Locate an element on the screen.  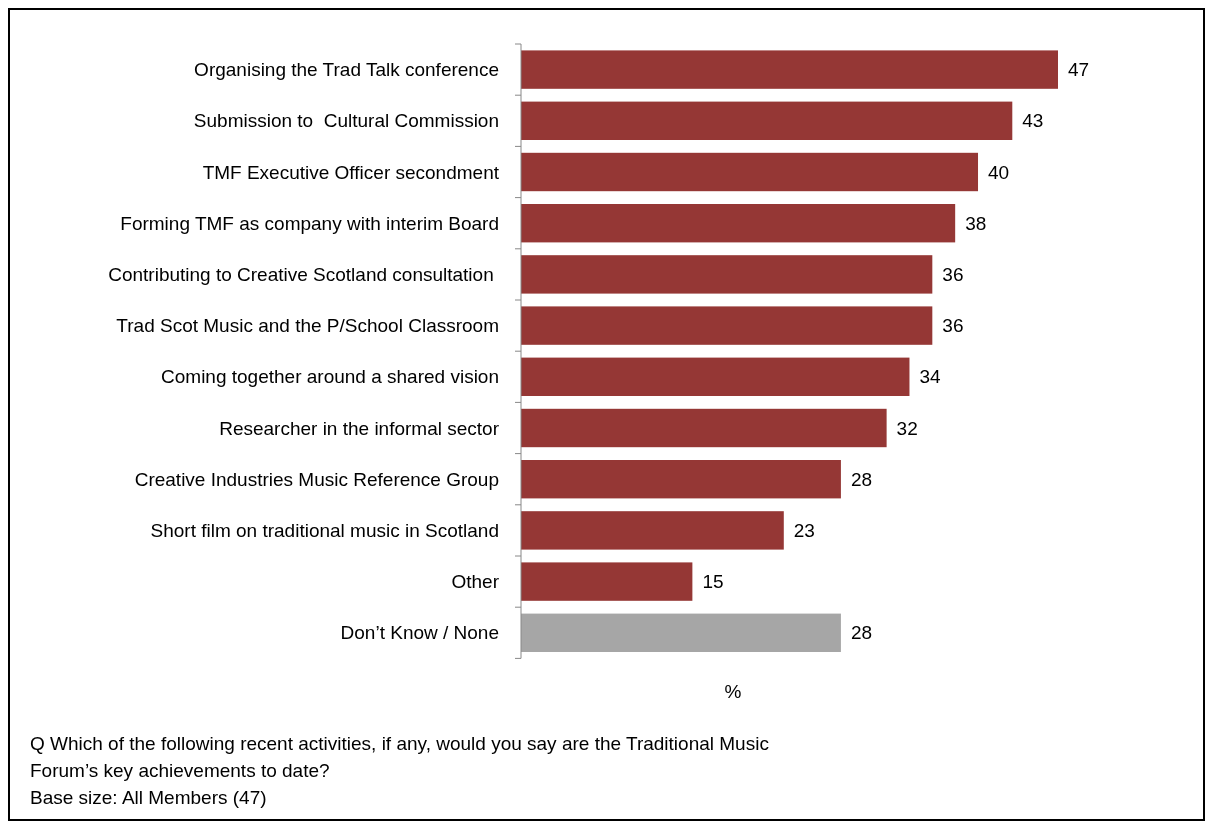
y-tick-label: Creative Industries Music Reference Group is located at coordinates (316, 479).